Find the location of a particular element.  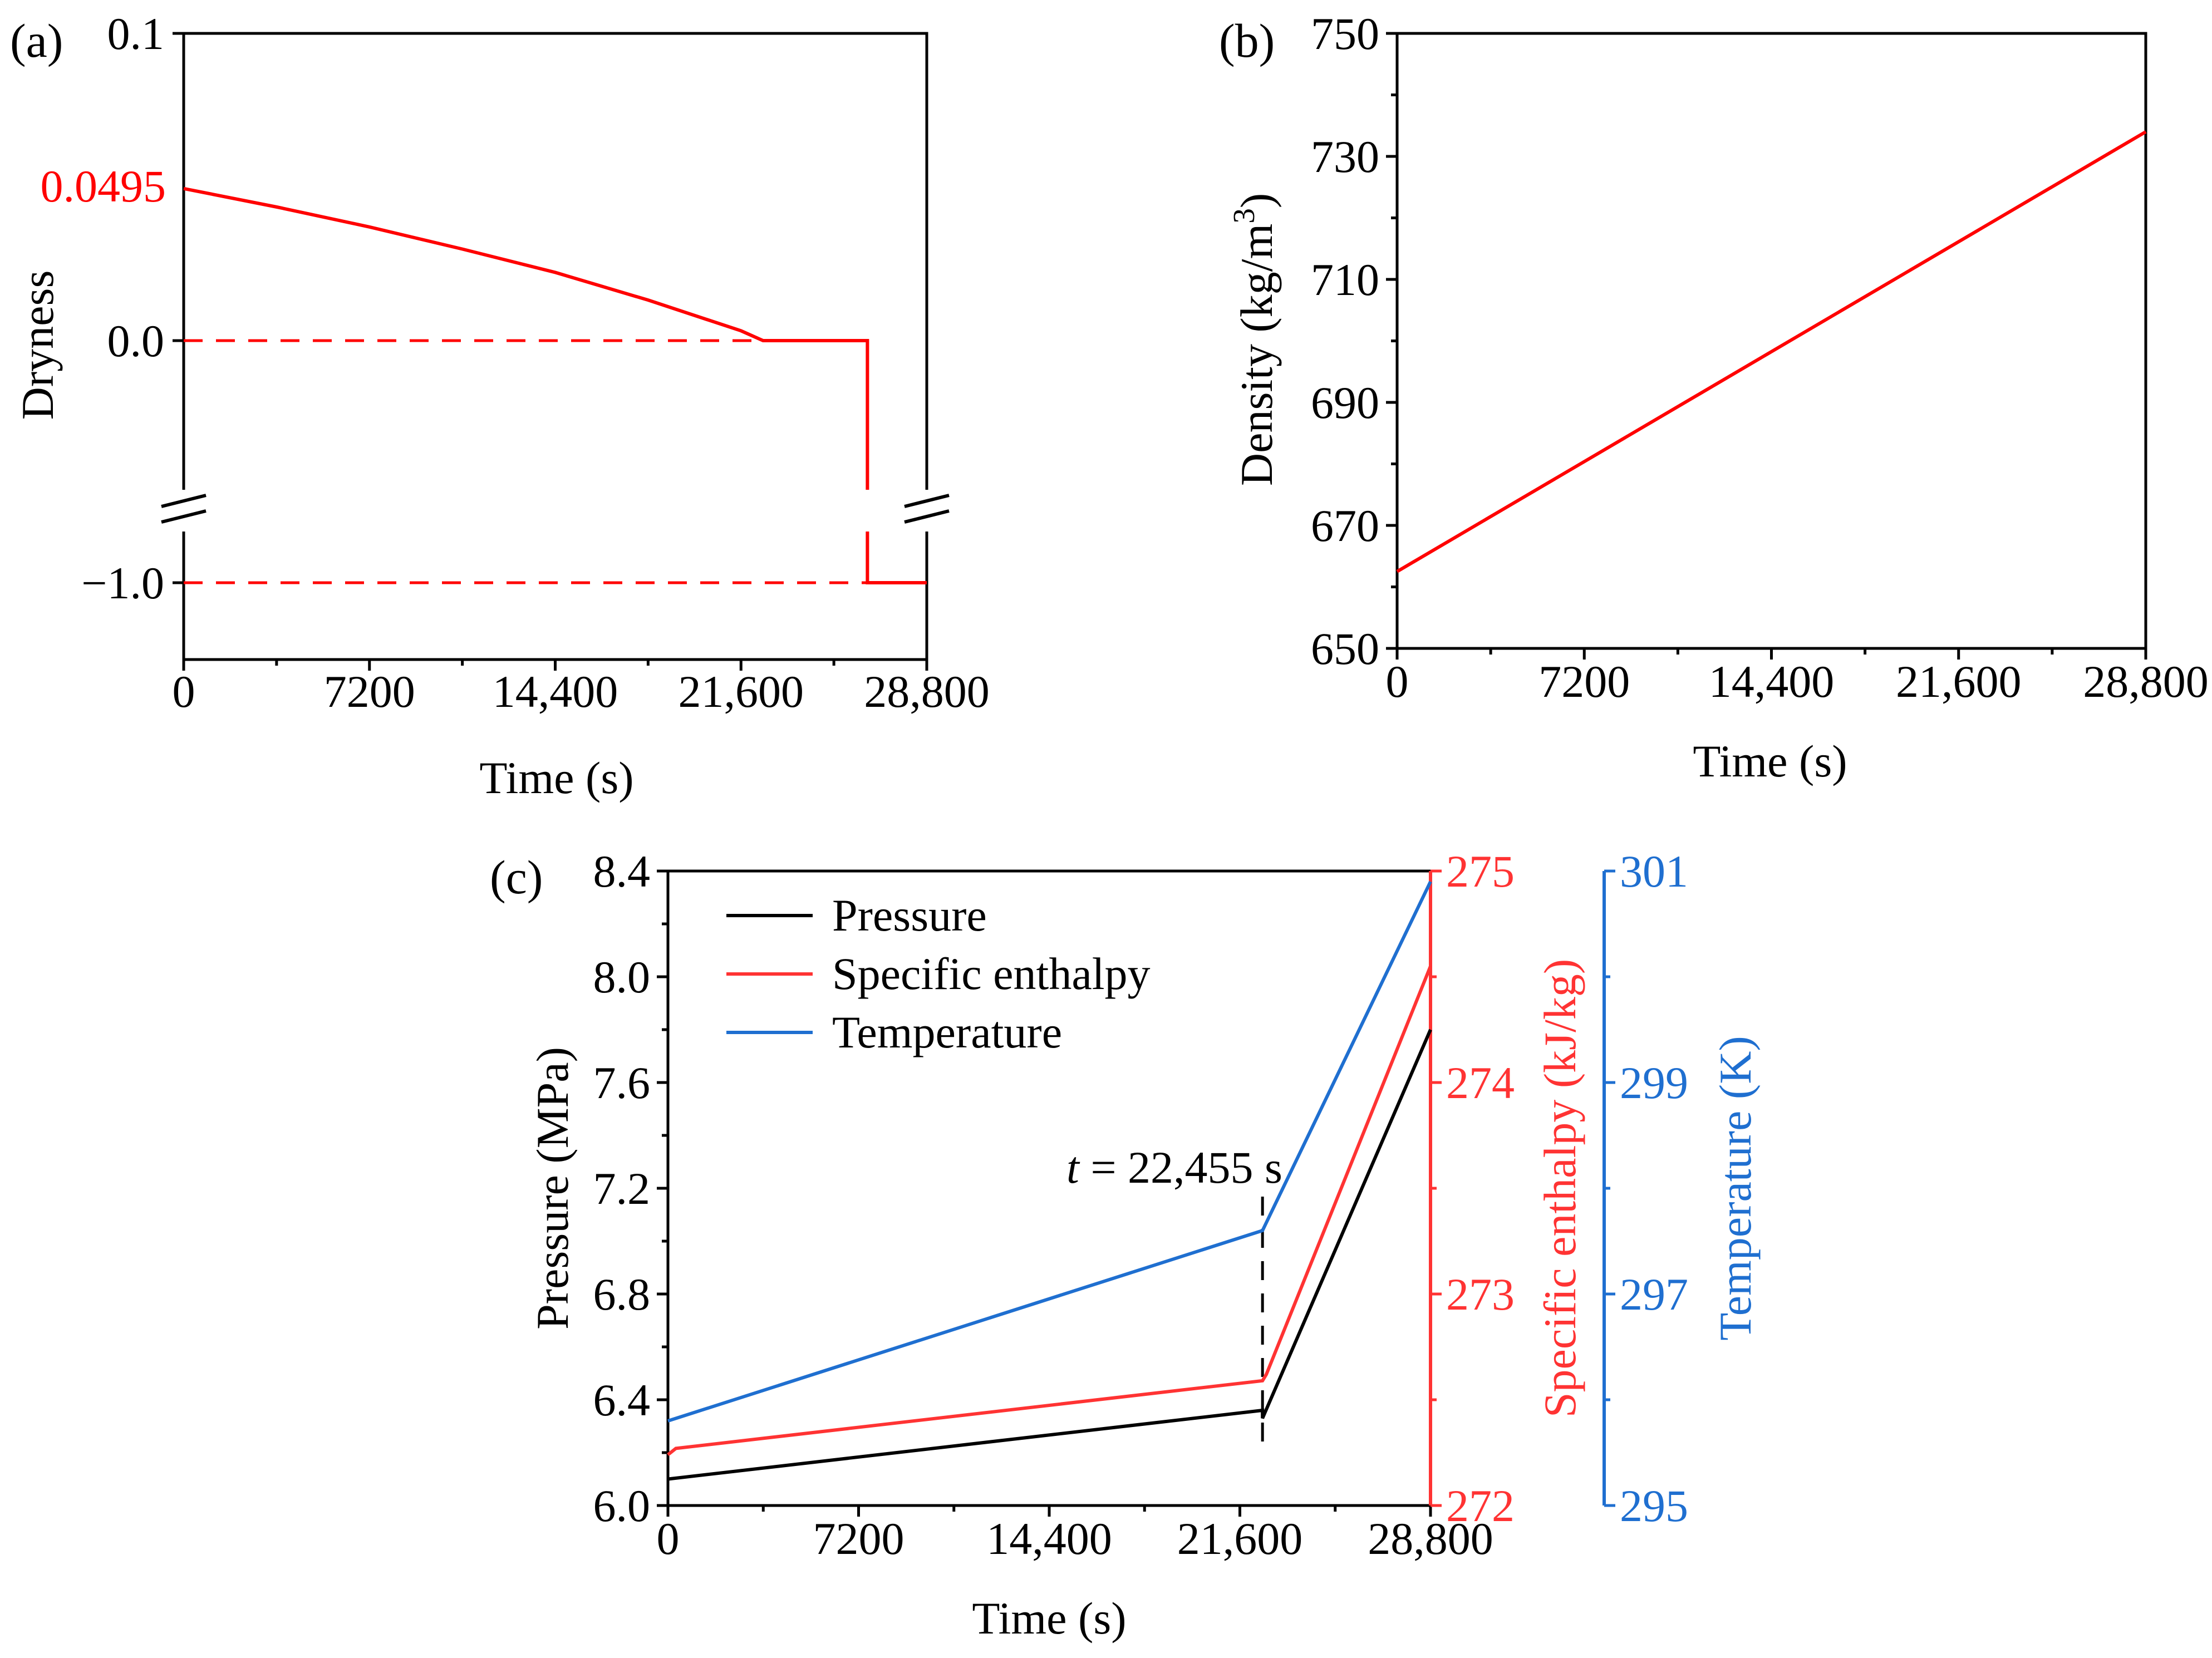

y-tick-label: 6.4 is located at coordinates (622, 1400).